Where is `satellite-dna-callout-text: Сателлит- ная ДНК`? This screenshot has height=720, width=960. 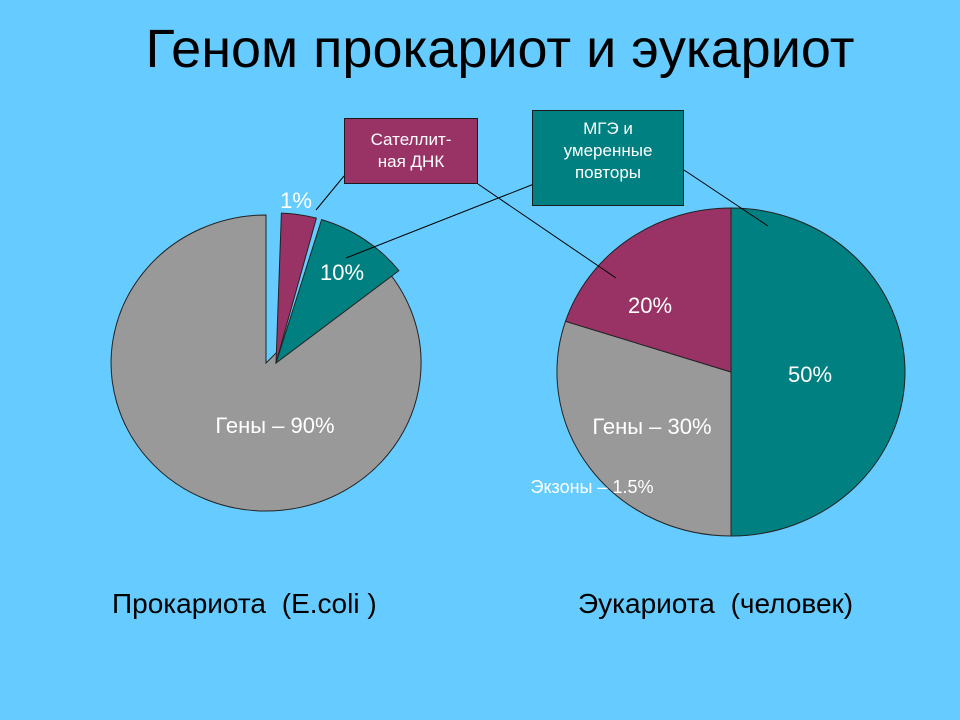
satellite-dna-callout-text: Сателлит- ная ДНК is located at coordinates (411, 150).